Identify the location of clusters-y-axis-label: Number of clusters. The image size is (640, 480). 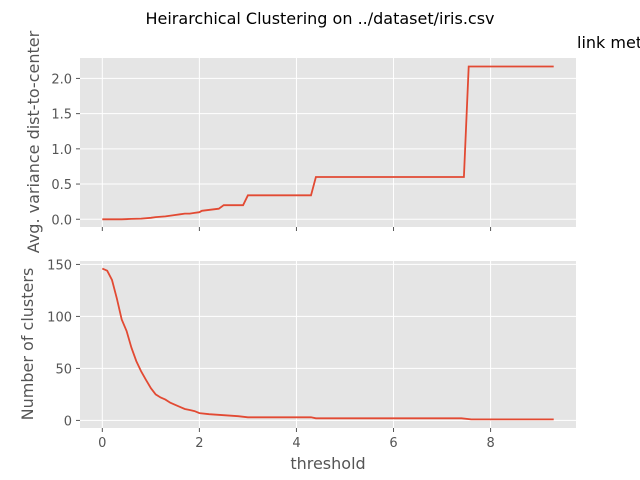
(27, 344).